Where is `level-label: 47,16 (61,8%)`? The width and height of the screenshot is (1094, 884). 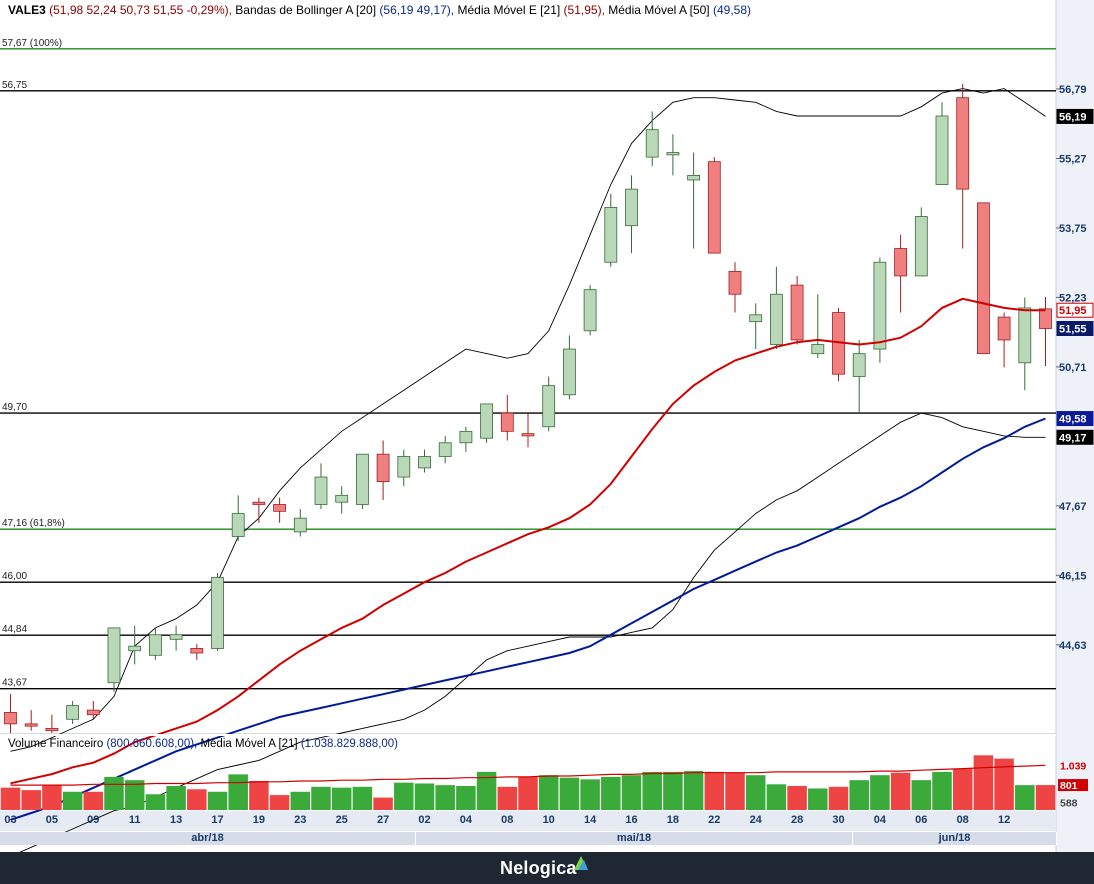 level-label: 47,16 (61,8%) is located at coordinates (33, 523).